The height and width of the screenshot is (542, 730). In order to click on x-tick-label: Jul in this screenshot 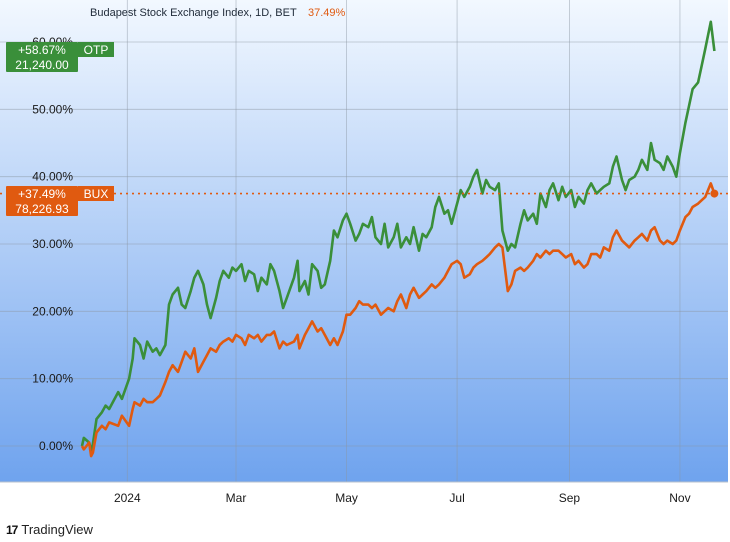, I will do `click(456, 498)`.